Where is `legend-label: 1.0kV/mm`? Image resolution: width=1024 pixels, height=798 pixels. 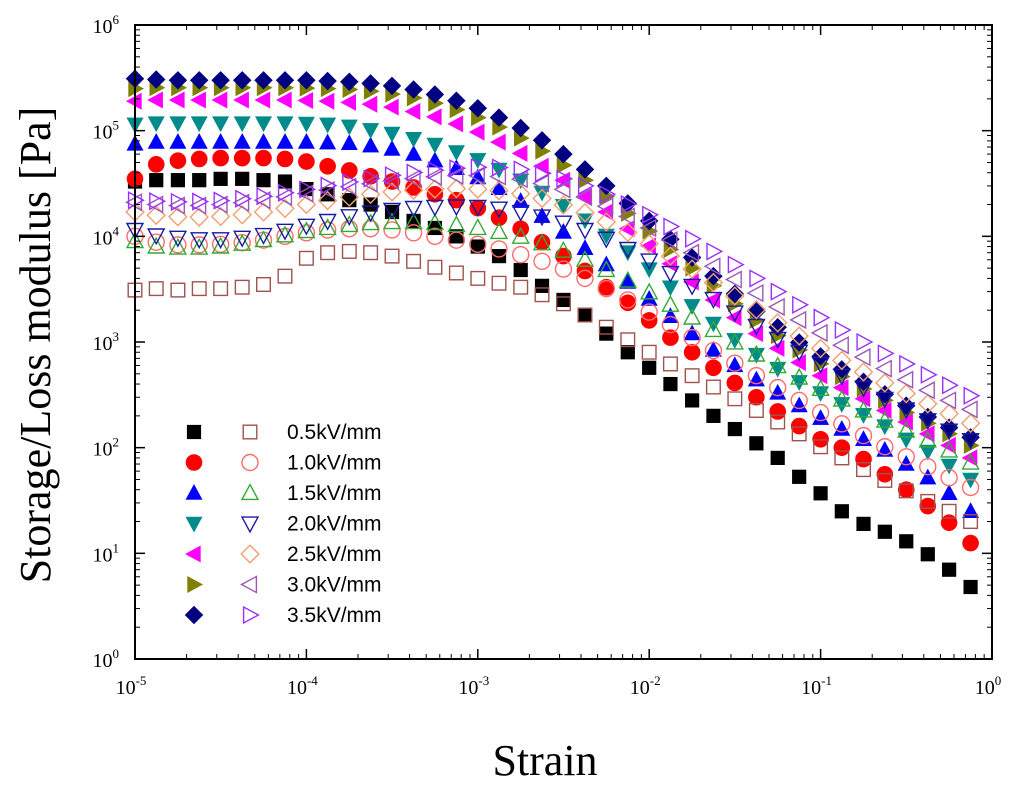 legend-label: 1.0kV/mm is located at coordinates (334, 463).